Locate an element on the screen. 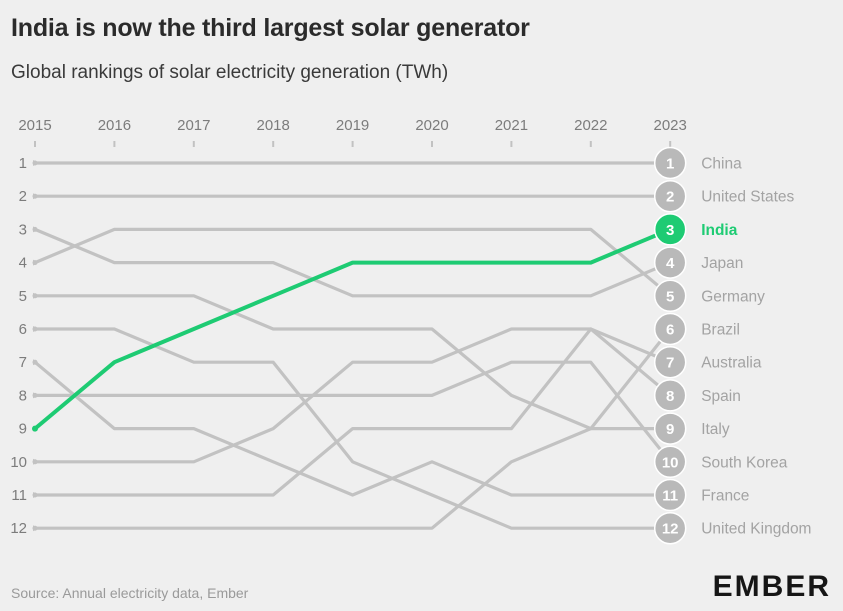 The image size is (843, 611). y-tick-label: 12 is located at coordinates (18, 528).